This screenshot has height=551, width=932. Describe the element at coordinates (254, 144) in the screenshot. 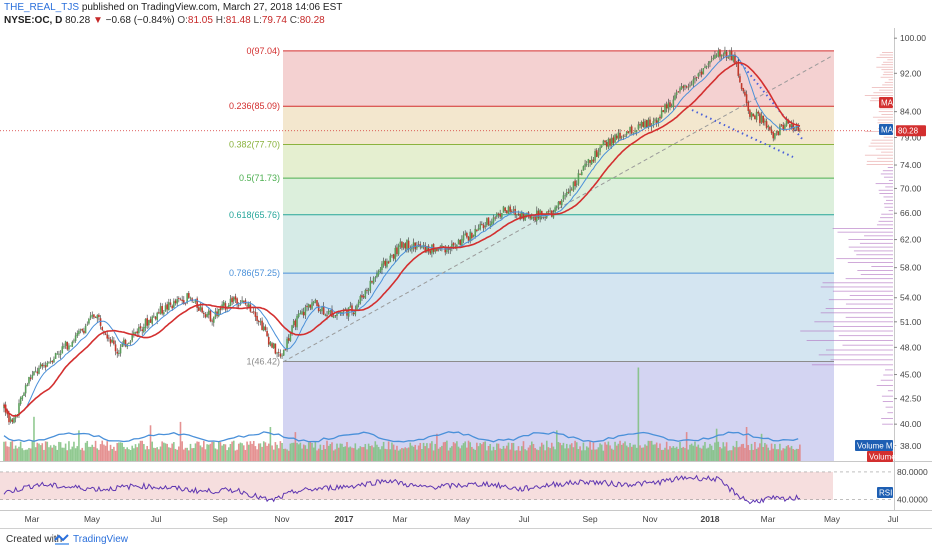

I see `fib-level-label: 0.382(77.70)` at that location.